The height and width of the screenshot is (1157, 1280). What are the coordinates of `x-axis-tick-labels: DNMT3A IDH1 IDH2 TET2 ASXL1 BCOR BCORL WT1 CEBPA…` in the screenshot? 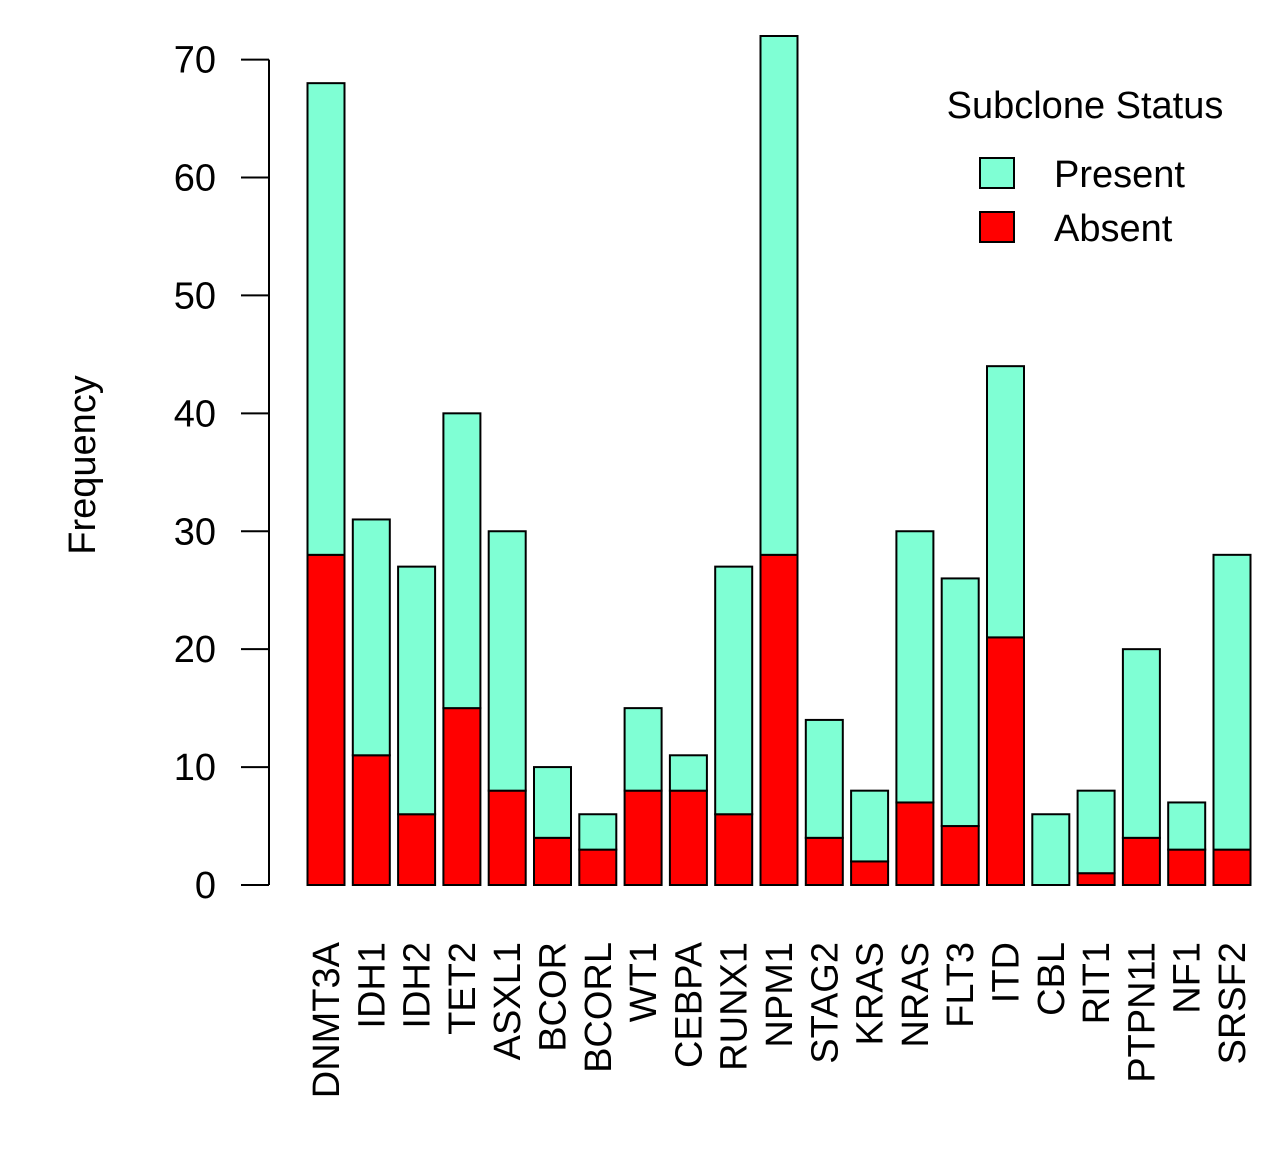 It's located at (780, 1019).